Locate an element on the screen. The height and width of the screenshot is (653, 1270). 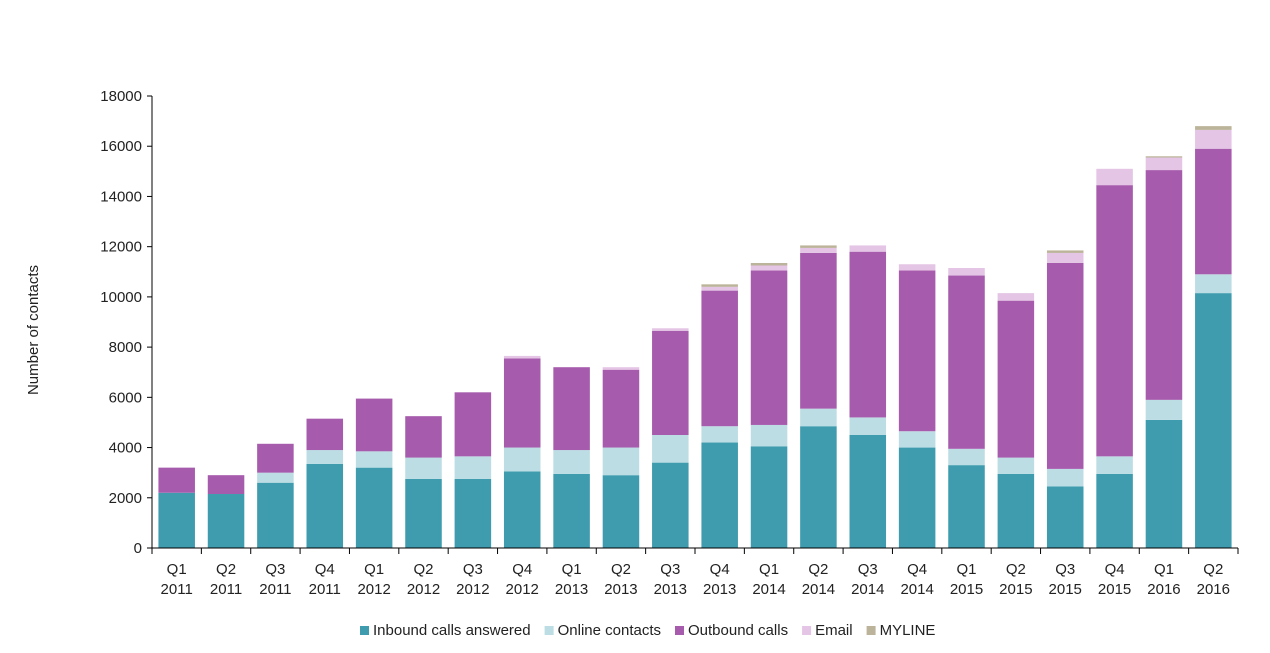
bar-segment-inbound-calls-answered-q2-2013 is located at coordinates (621, 511).